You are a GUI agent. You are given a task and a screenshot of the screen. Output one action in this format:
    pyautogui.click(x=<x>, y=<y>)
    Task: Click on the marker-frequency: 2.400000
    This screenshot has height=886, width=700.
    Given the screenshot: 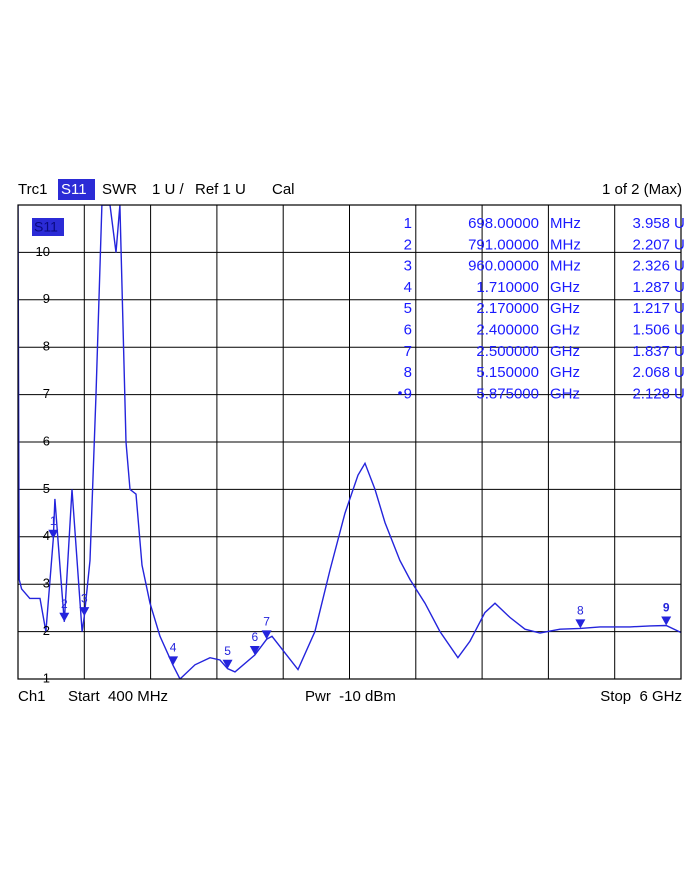 What is the action you would take?
    pyautogui.click(x=507, y=329)
    